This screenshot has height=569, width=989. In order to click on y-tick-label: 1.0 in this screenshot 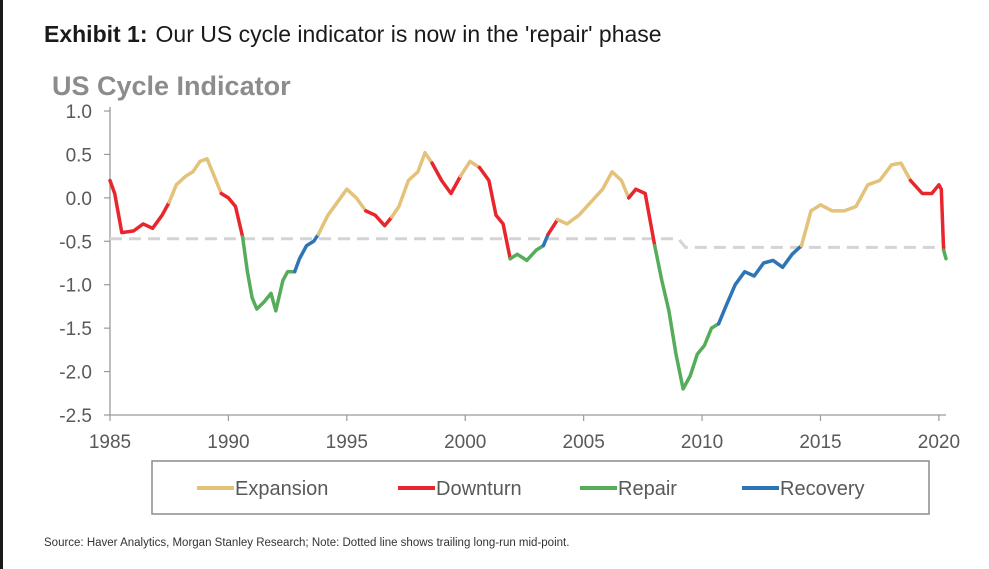, I will do `click(79, 112)`.